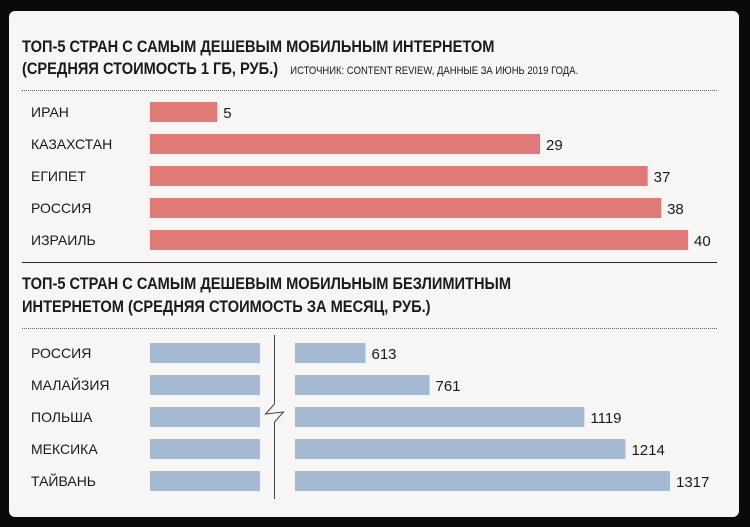  Describe the element at coordinates (62, 417) in the screenshot. I see `chart2-category-label: ПОЛЬША` at that location.